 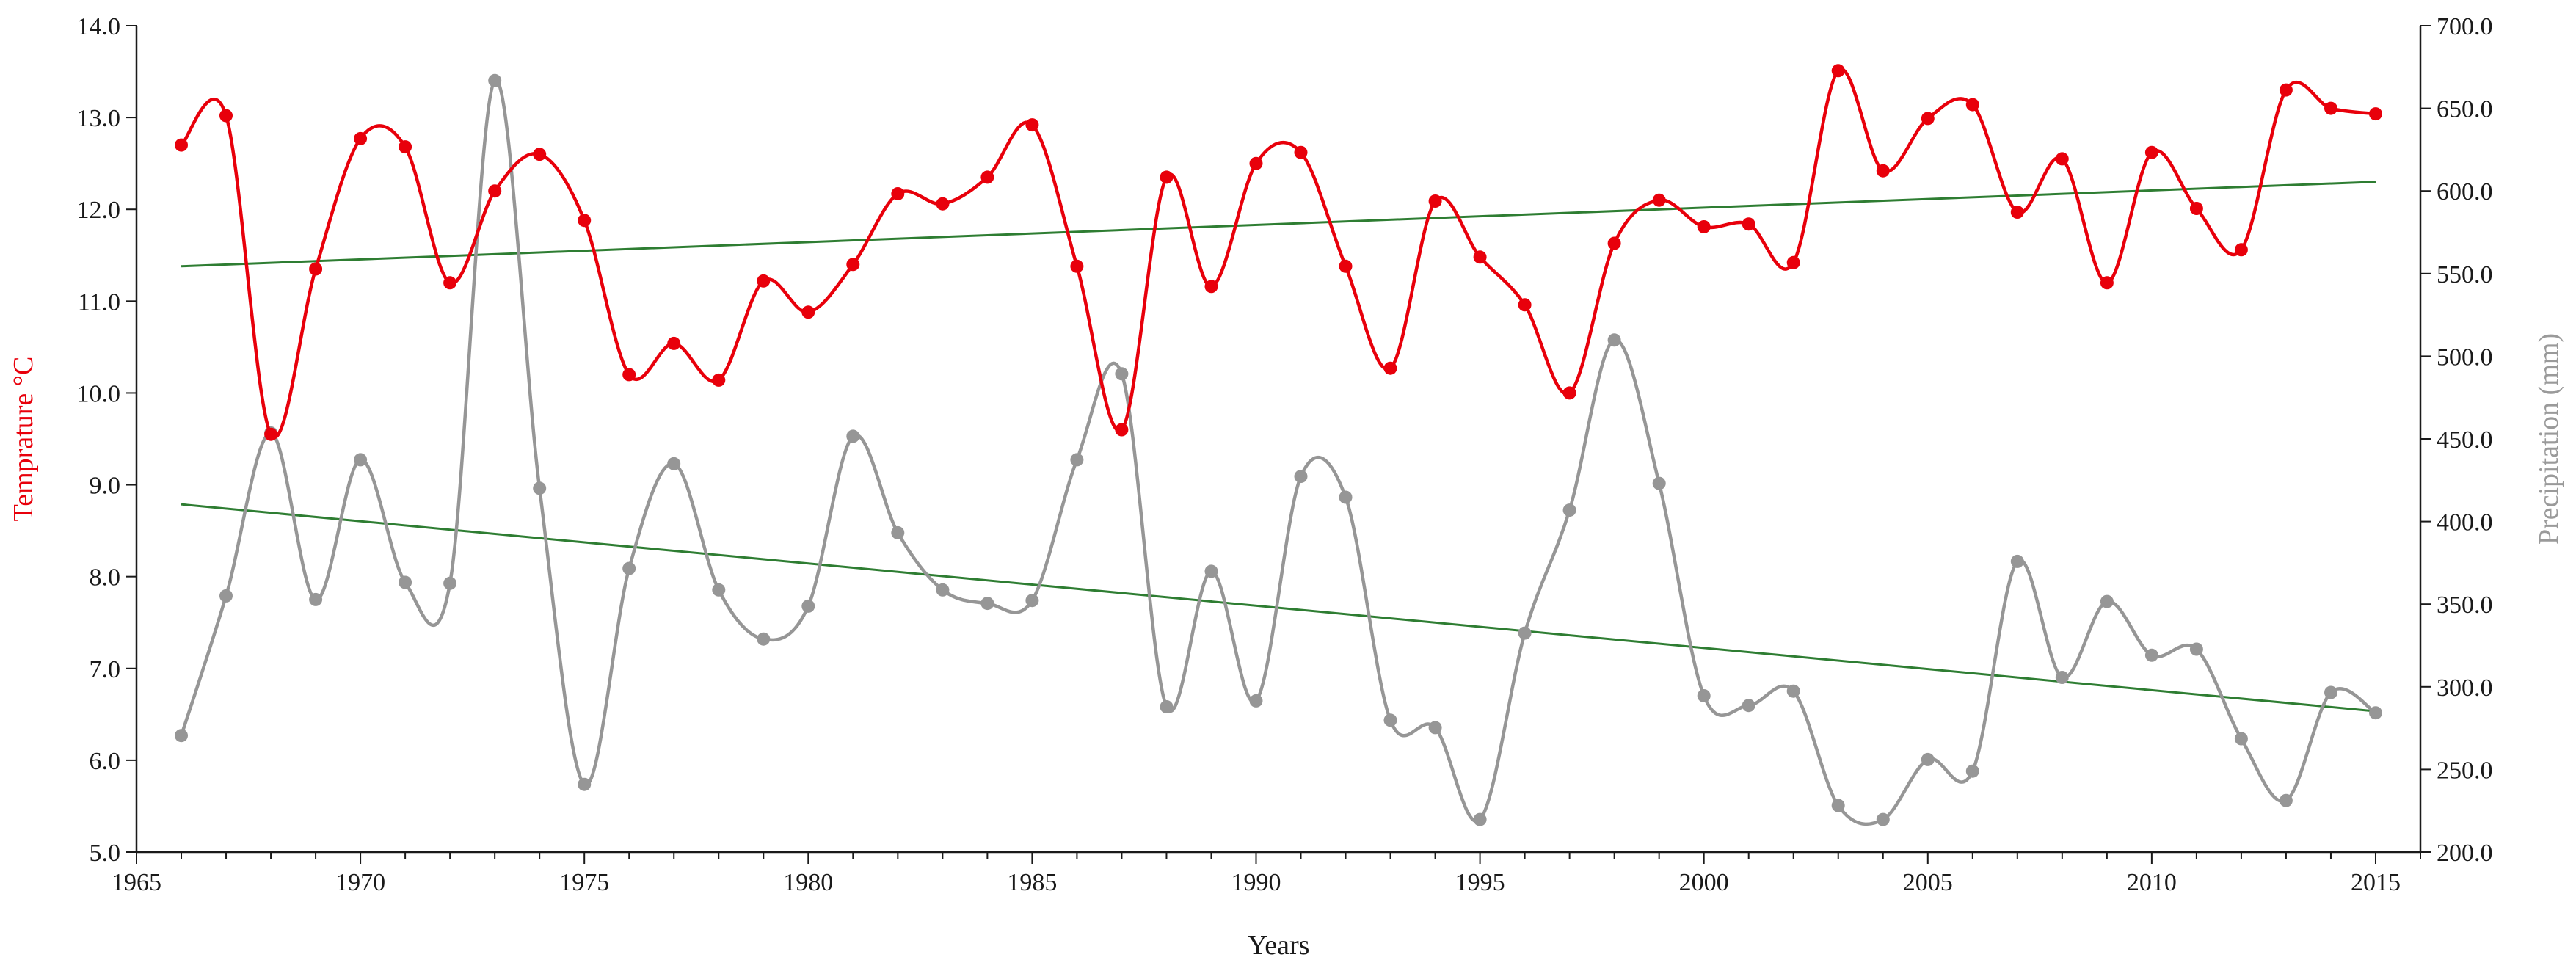 What do you see at coordinates (2465, 440) in the screenshot?
I see `y-right-tick-label: 450.0` at bounding box center [2465, 440].